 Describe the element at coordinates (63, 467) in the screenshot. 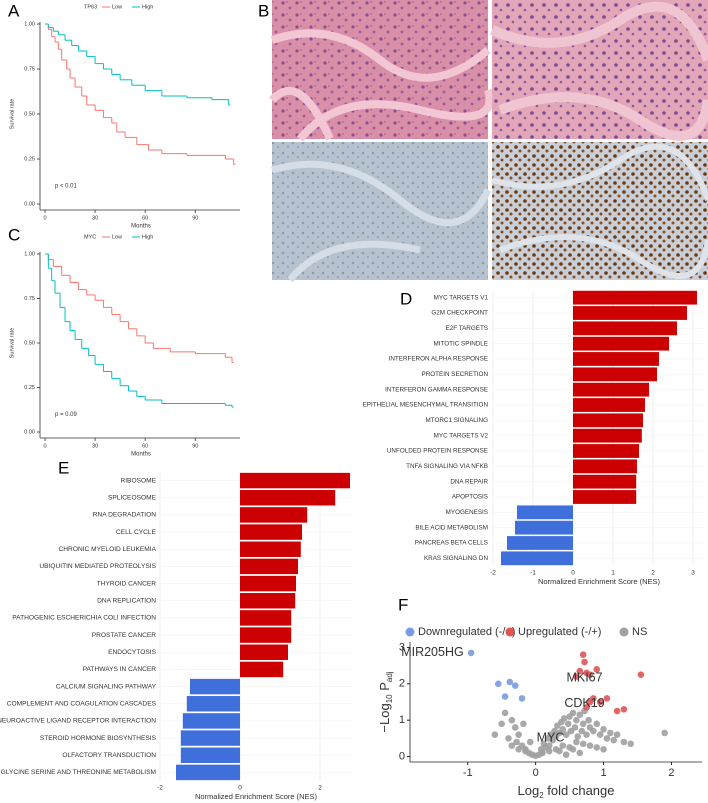

I see `panel-label: E` at that location.